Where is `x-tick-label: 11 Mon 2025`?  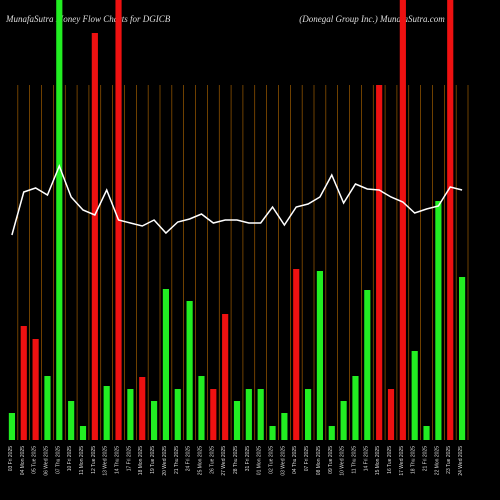
x-tick-label: 11 Mon 2025 is located at coordinates (82, 460).